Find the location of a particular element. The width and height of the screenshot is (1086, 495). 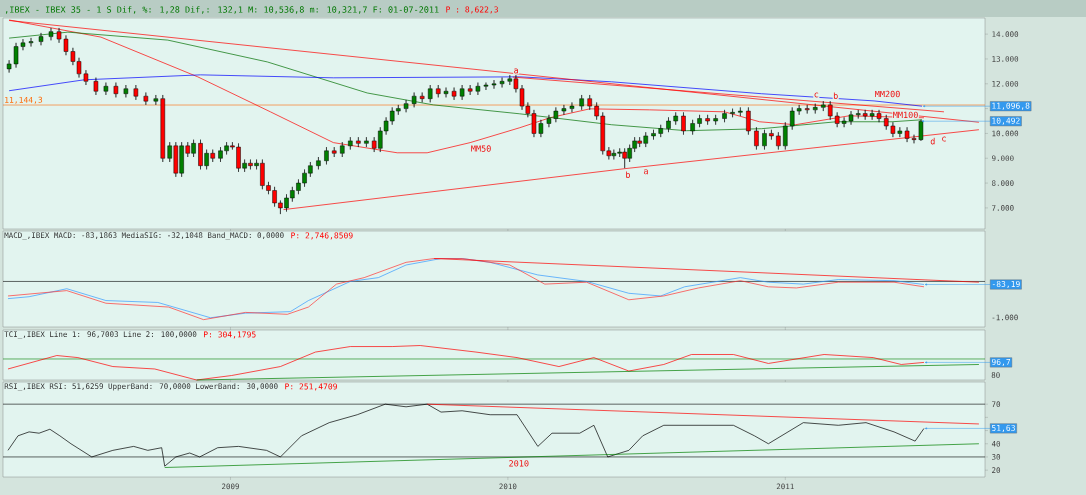

annotation: MM50 is located at coordinates (481, 148).